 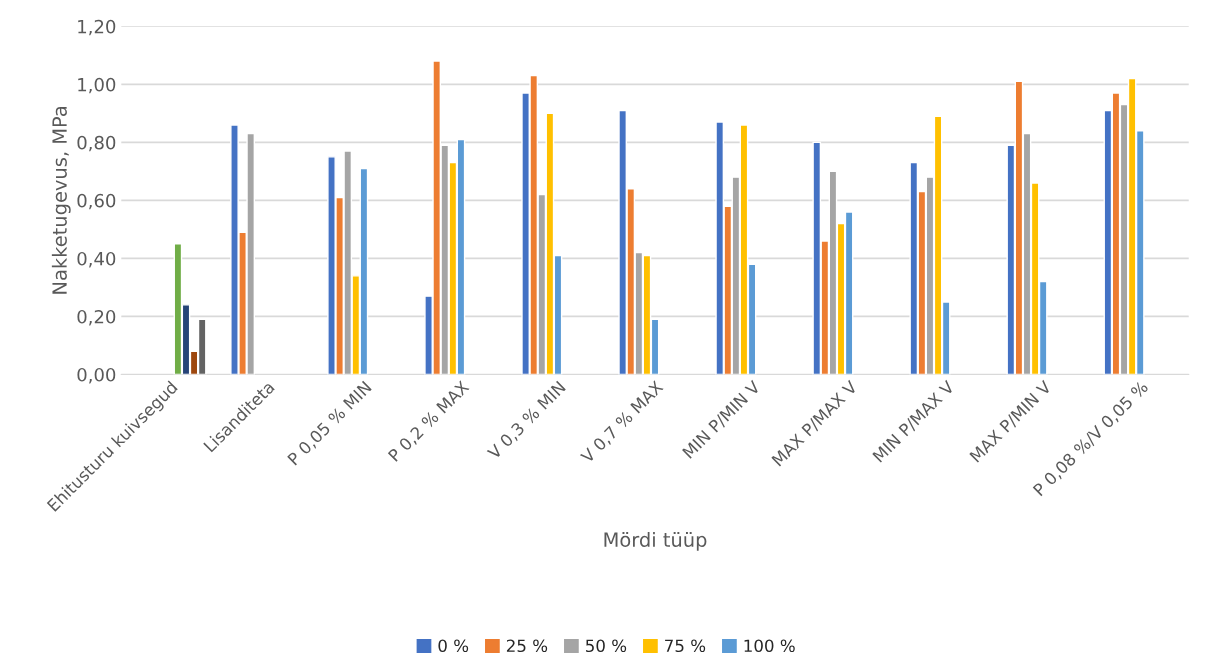 I want to click on y-tick-label: 1,00, so click(x=97, y=85).